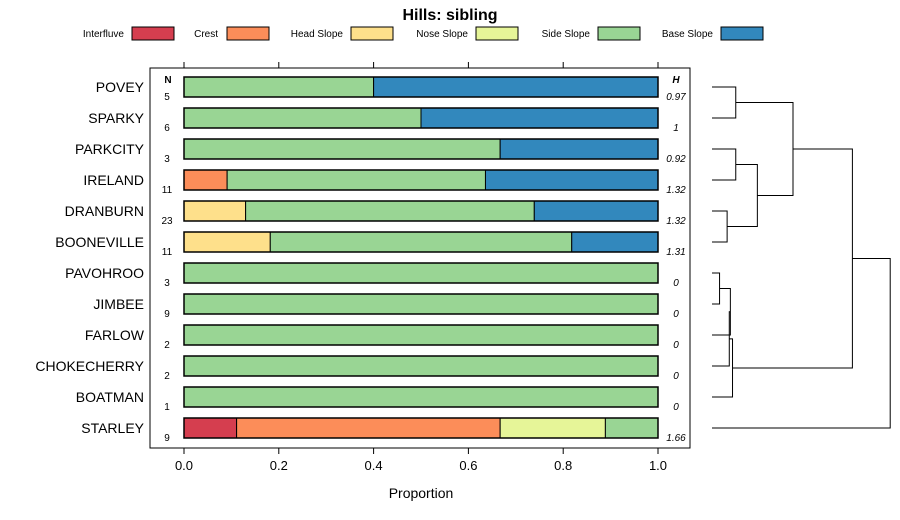  I want to click on bar-outline-boatman, so click(421, 397).